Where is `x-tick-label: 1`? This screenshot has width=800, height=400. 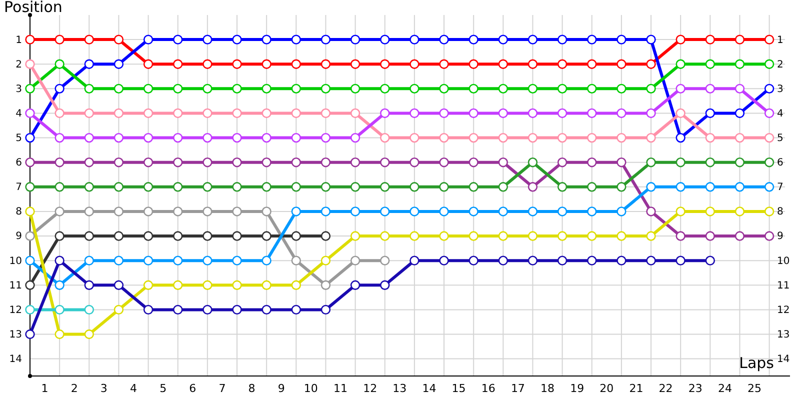 x-tick-label: 1 is located at coordinates (44, 388).